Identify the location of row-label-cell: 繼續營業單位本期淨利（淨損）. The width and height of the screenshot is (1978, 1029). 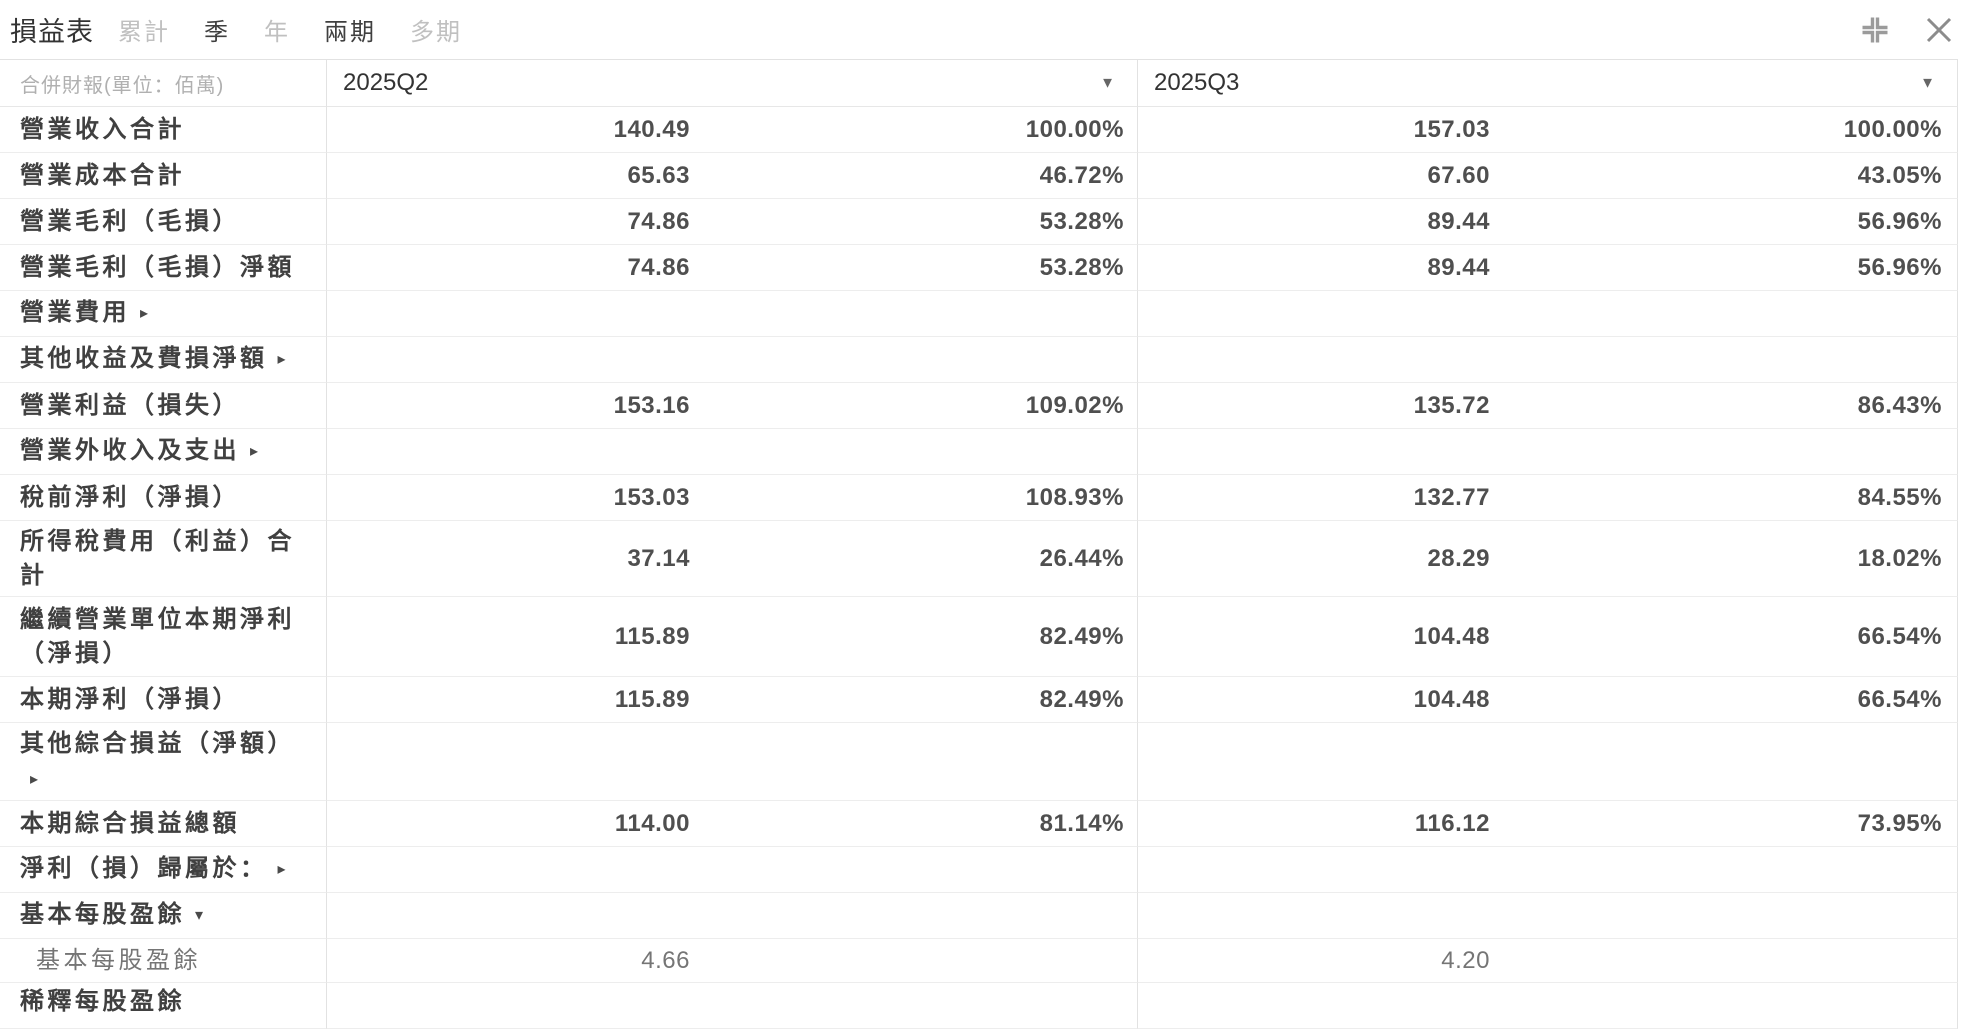
(163, 637).